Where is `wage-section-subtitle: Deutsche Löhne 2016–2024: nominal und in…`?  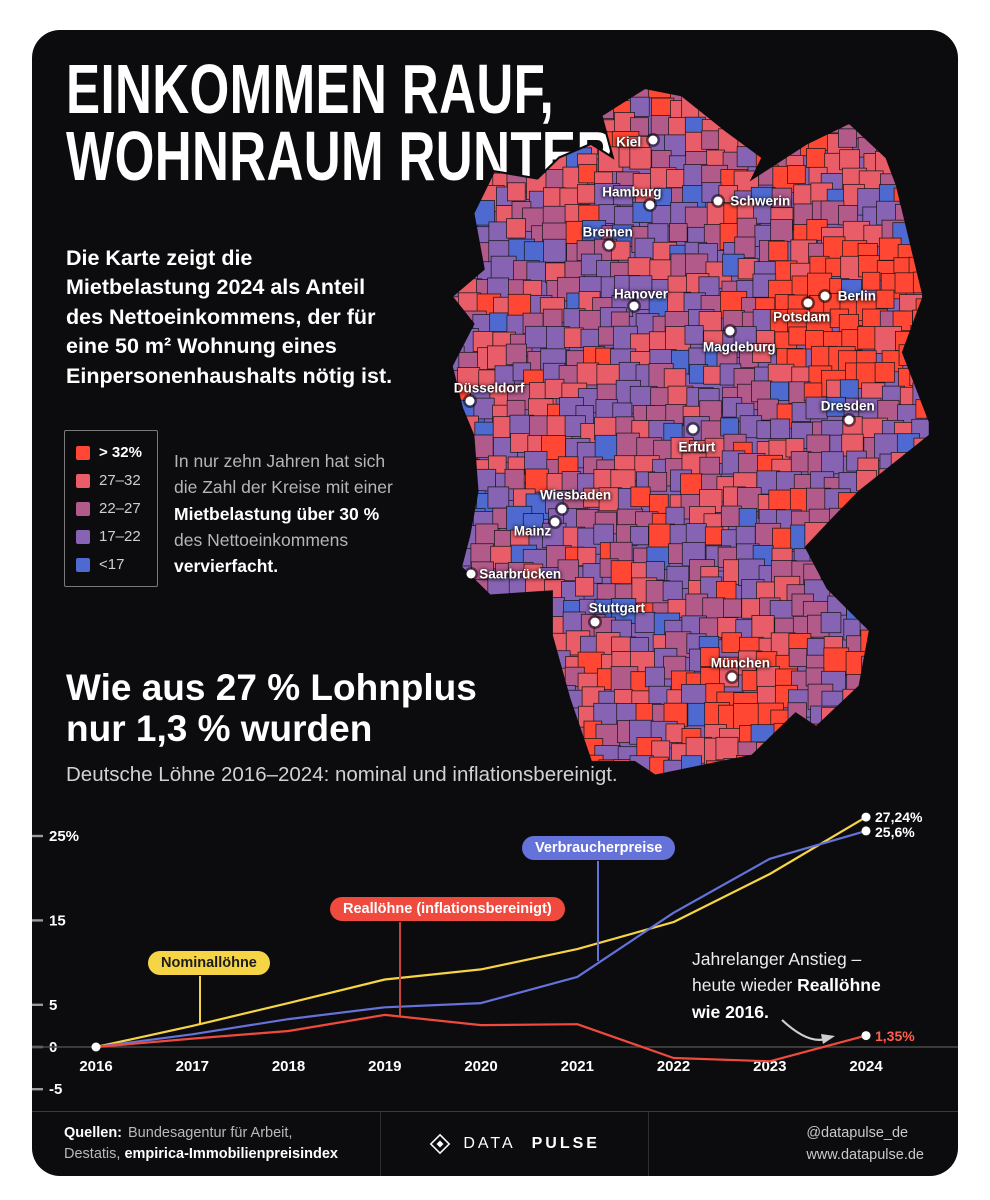 wage-section-subtitle: Deutsche Löhne 2016–2024: nominal und in… is located at coordinates (342, 774).